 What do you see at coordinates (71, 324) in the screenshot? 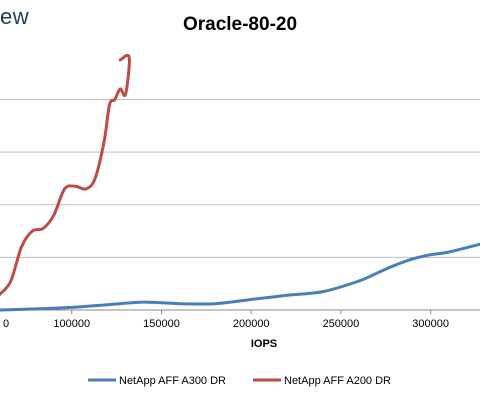
I see `x-tick-label: 100000` at bounding box center [71, 324].